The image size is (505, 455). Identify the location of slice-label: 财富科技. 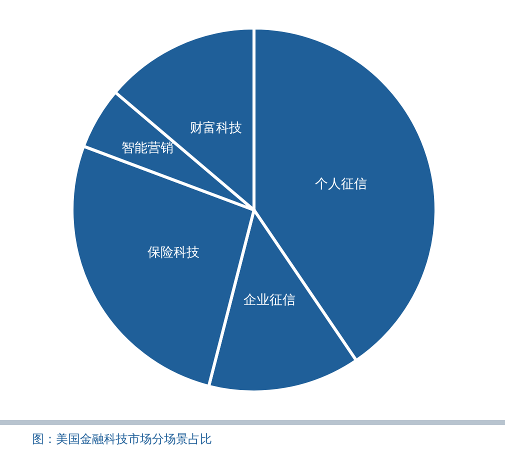
(216, 128).